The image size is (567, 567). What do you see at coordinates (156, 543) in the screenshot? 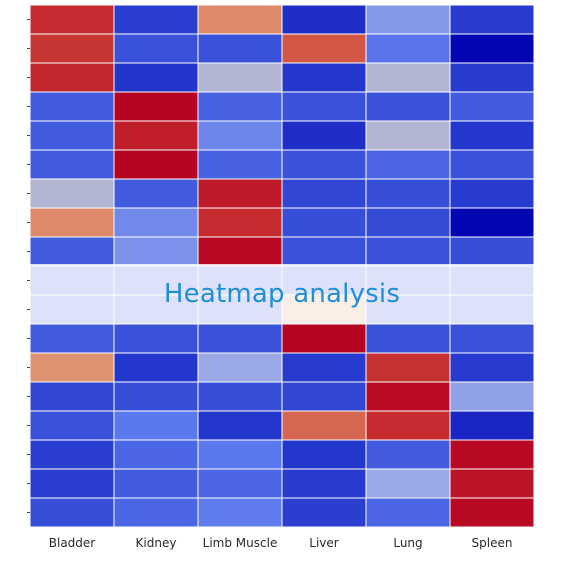
I see `x-tick-label: Kidney` at bounding box center [156, 543].